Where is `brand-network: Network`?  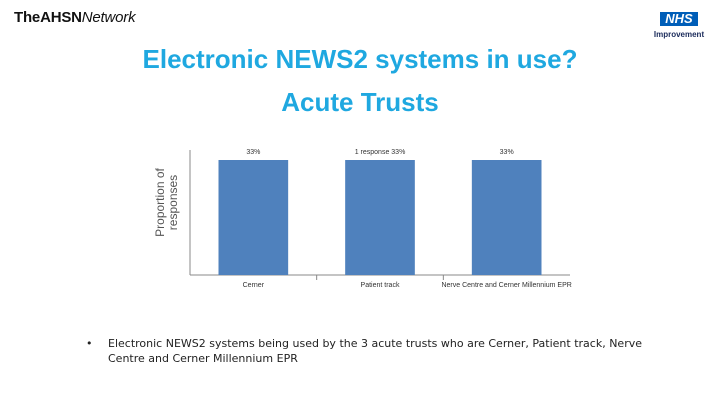 brand-network: Network is located at coordinates (108, 17).